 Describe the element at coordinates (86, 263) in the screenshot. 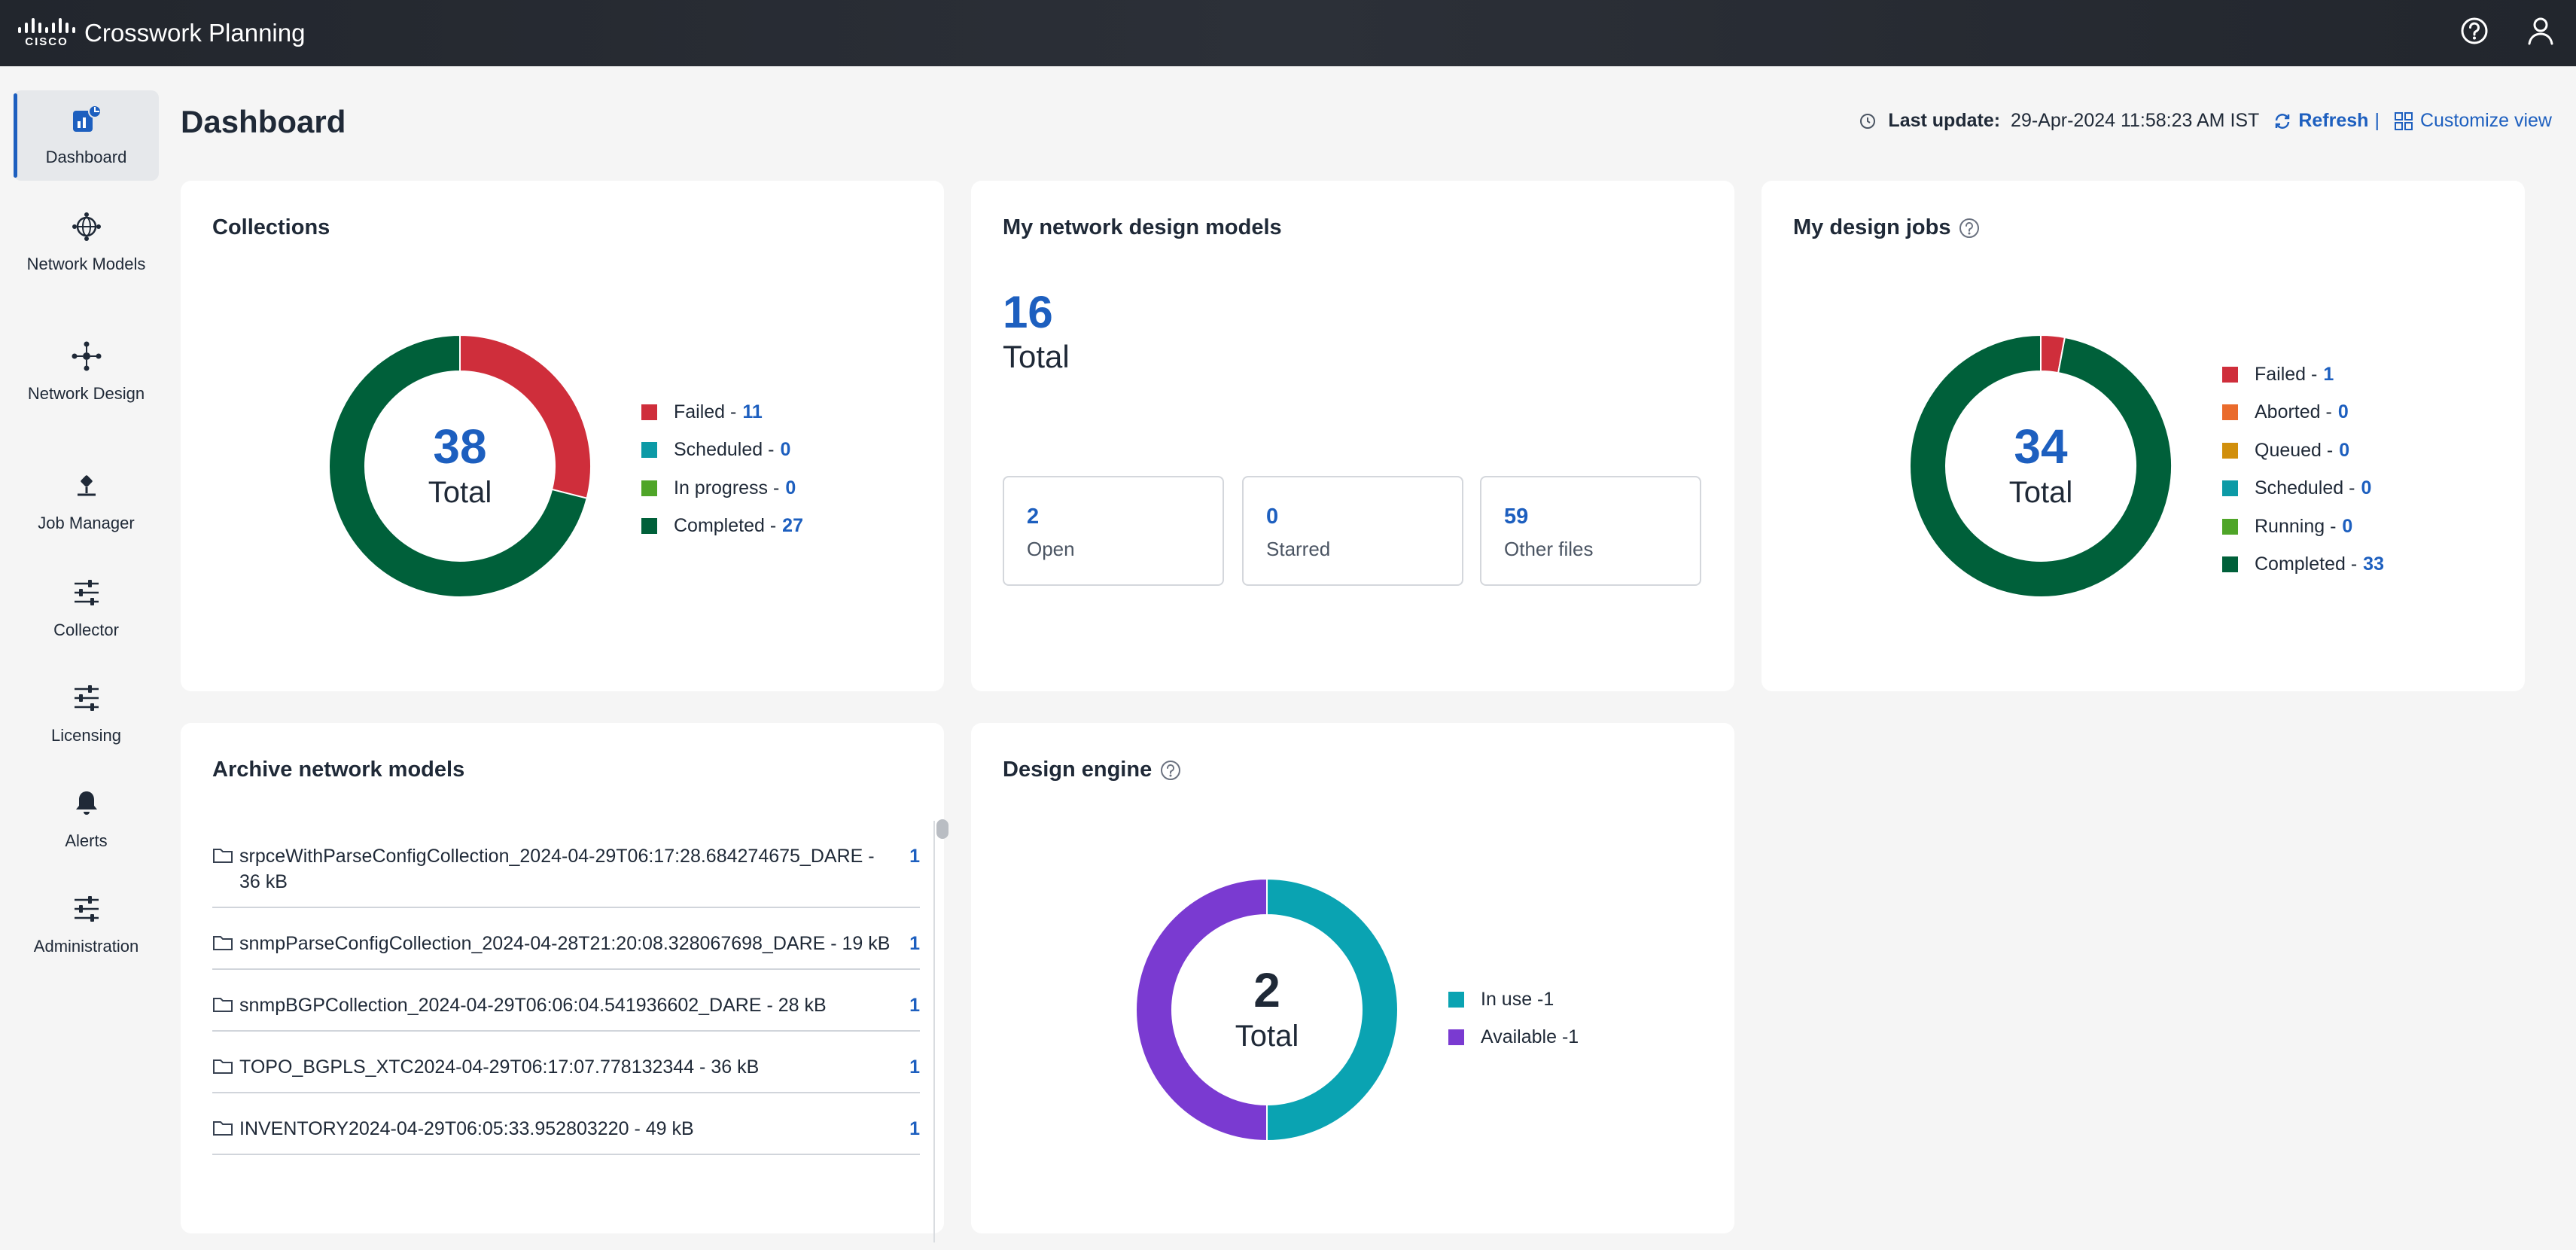

I see `sidebar-item-label: Network Models` at that location.